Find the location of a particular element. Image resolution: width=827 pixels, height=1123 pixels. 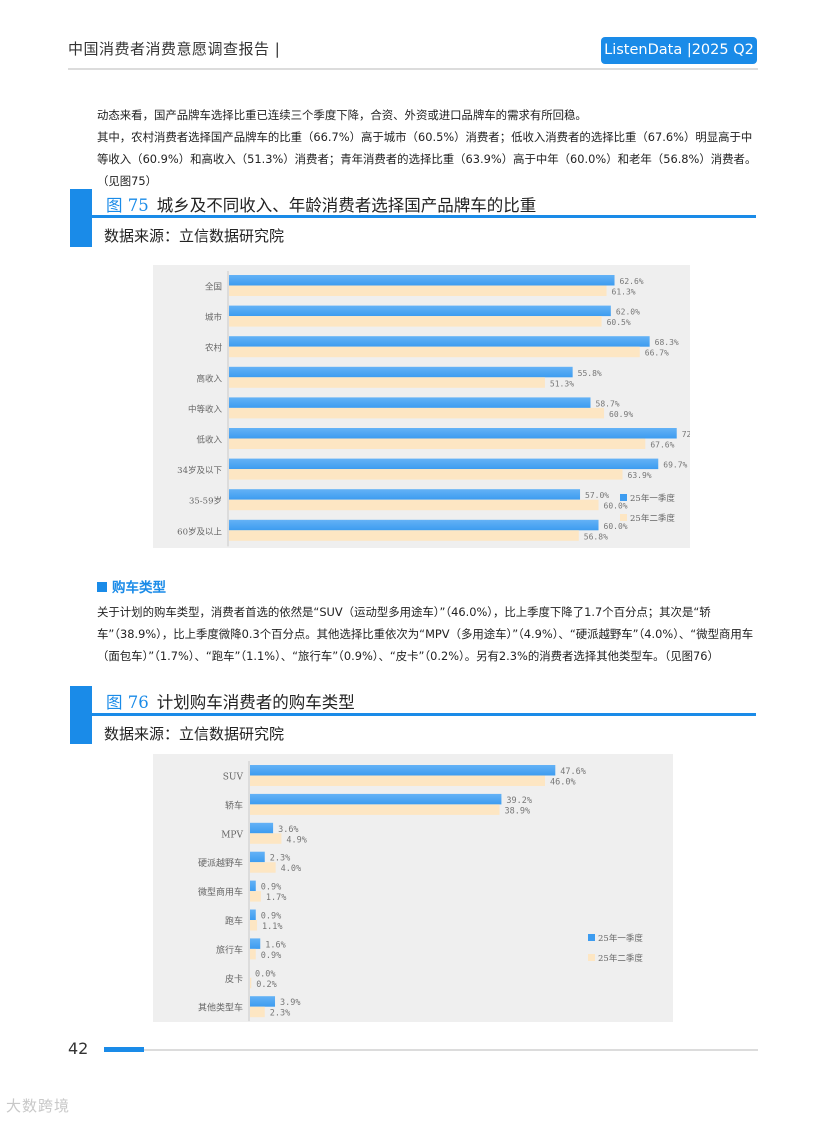

figure-75-caption: 城乡及不同收入、年龄消费者选择国产品牌车的比重 is located at coordinates (346, 205).